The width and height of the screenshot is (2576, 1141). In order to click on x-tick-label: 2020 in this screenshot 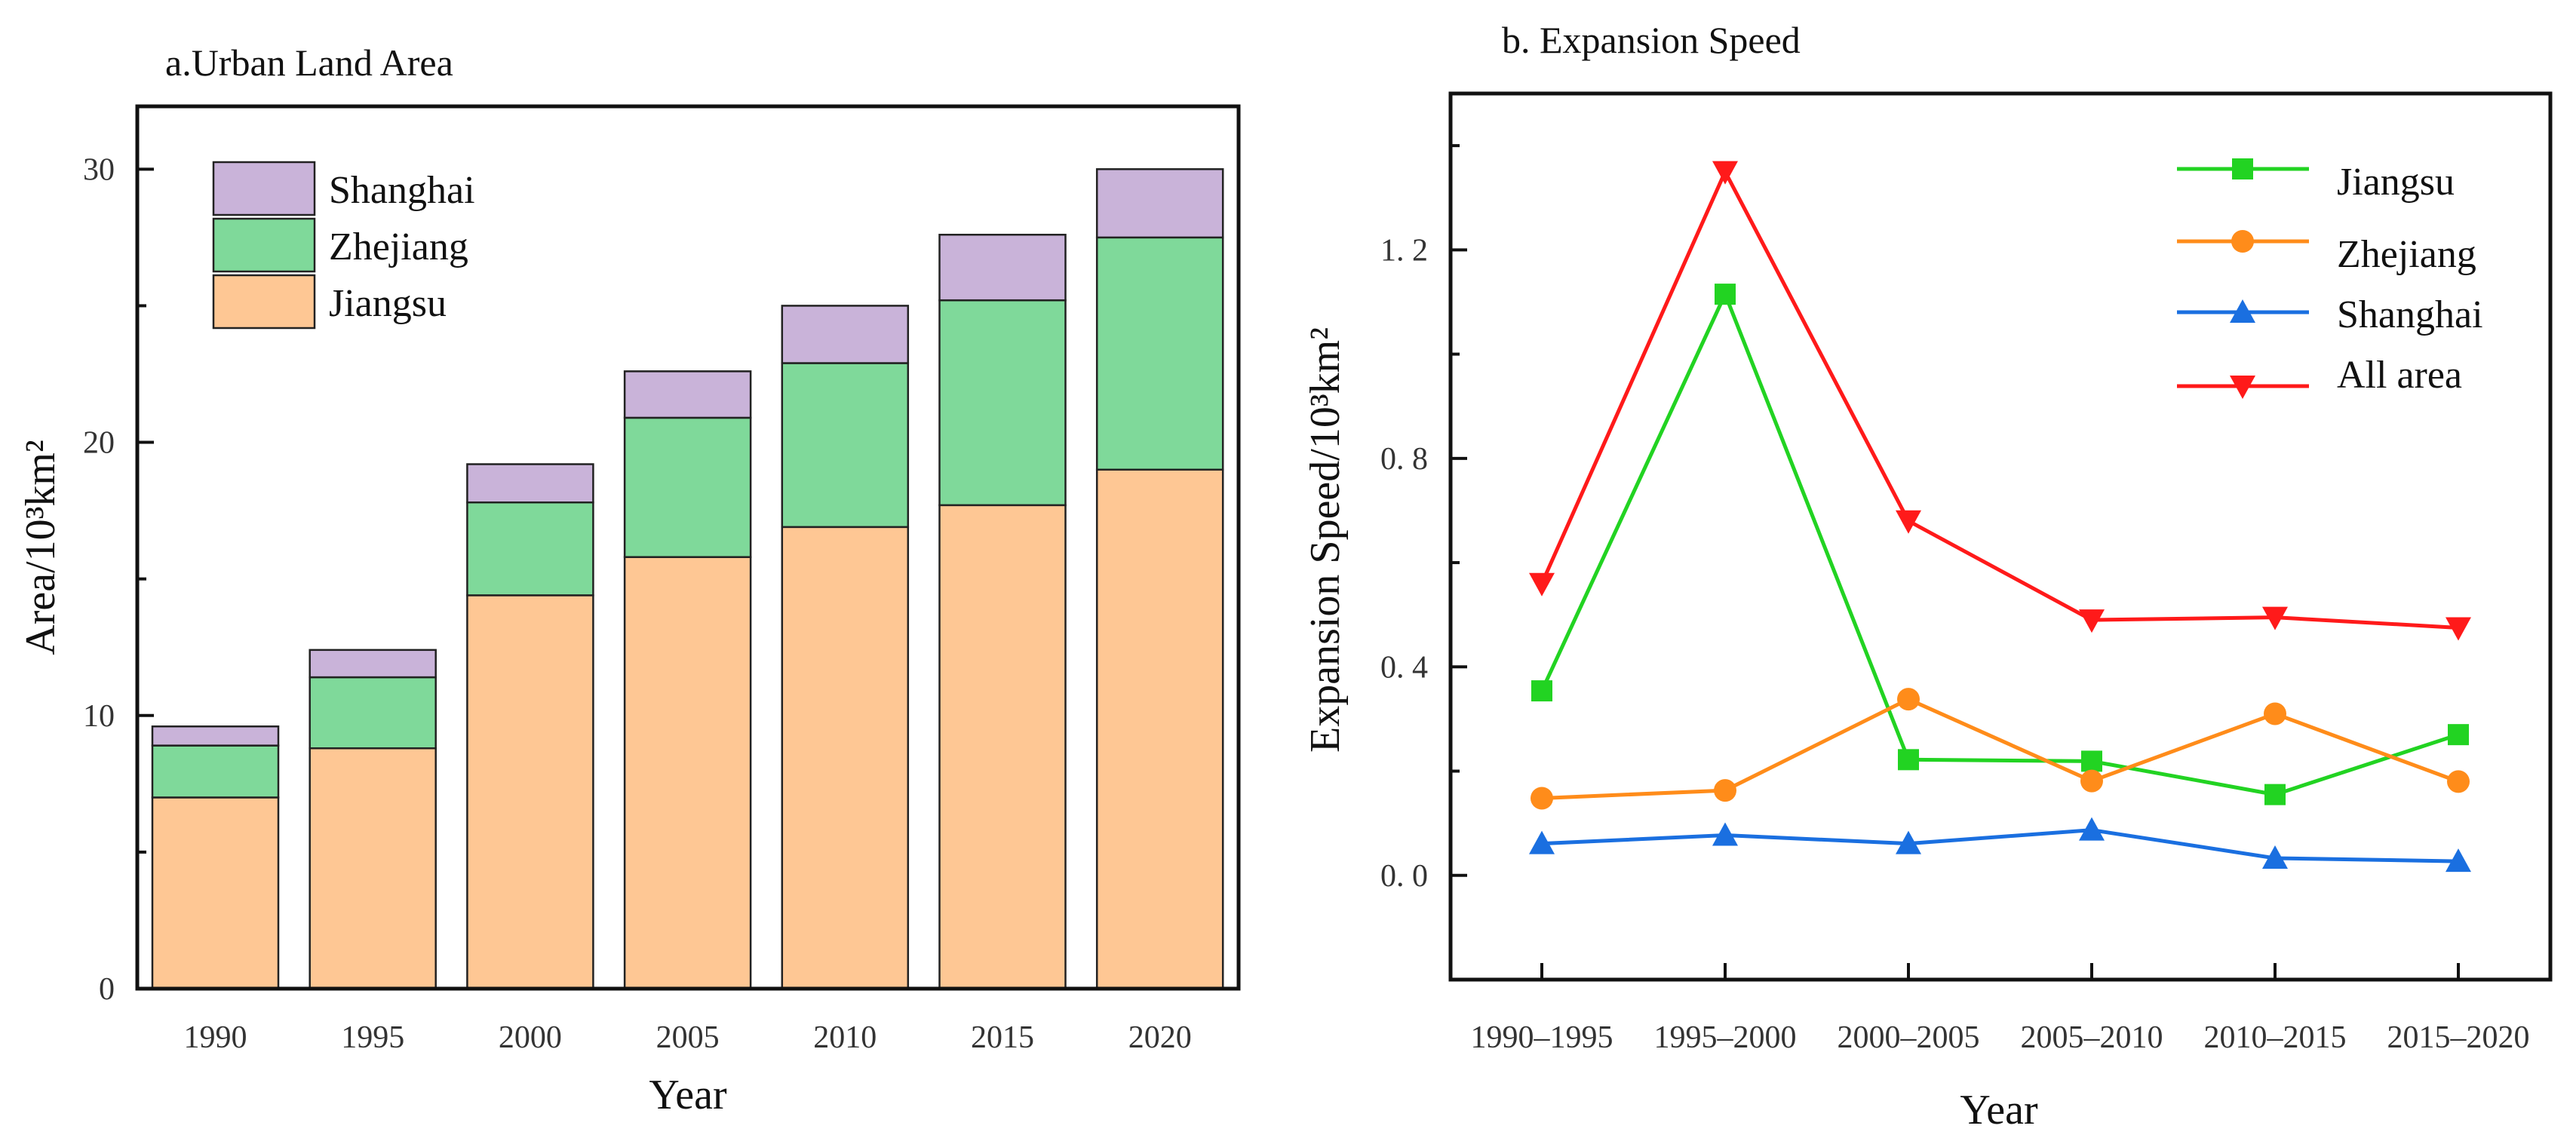, I will do `click(1160, 1037)`.